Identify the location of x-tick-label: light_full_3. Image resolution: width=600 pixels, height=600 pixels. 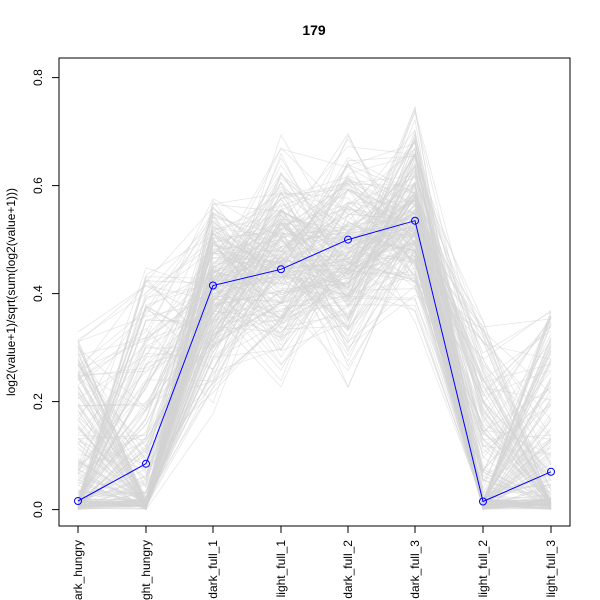
(551, 569).